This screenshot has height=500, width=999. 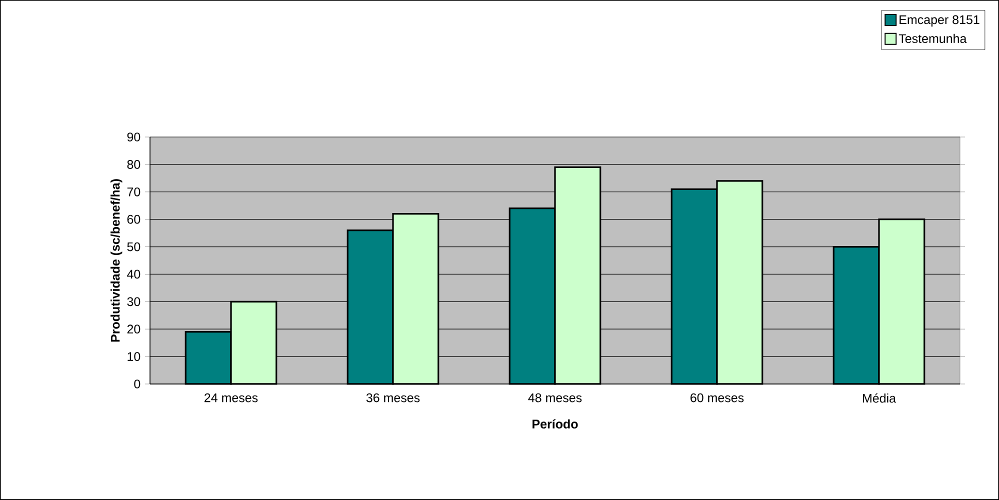 I want to click on y-tick-label: 90, so click(x=133, y=137).